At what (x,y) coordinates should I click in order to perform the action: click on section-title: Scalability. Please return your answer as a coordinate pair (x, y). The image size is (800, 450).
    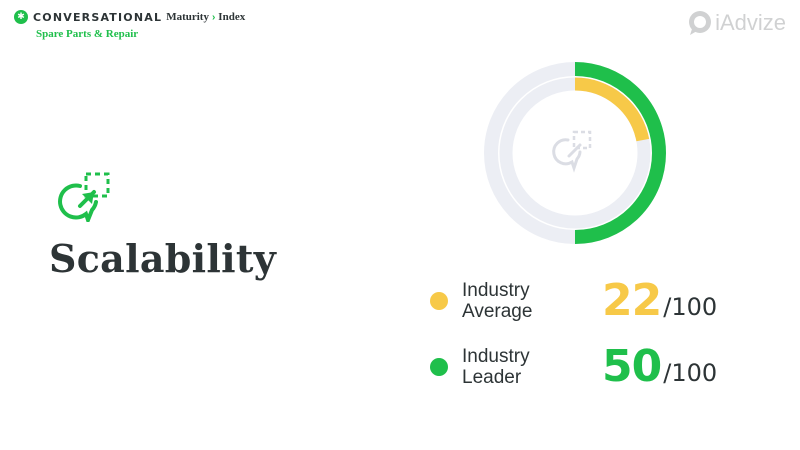
    Looking at the image, I should click on (163, 258).